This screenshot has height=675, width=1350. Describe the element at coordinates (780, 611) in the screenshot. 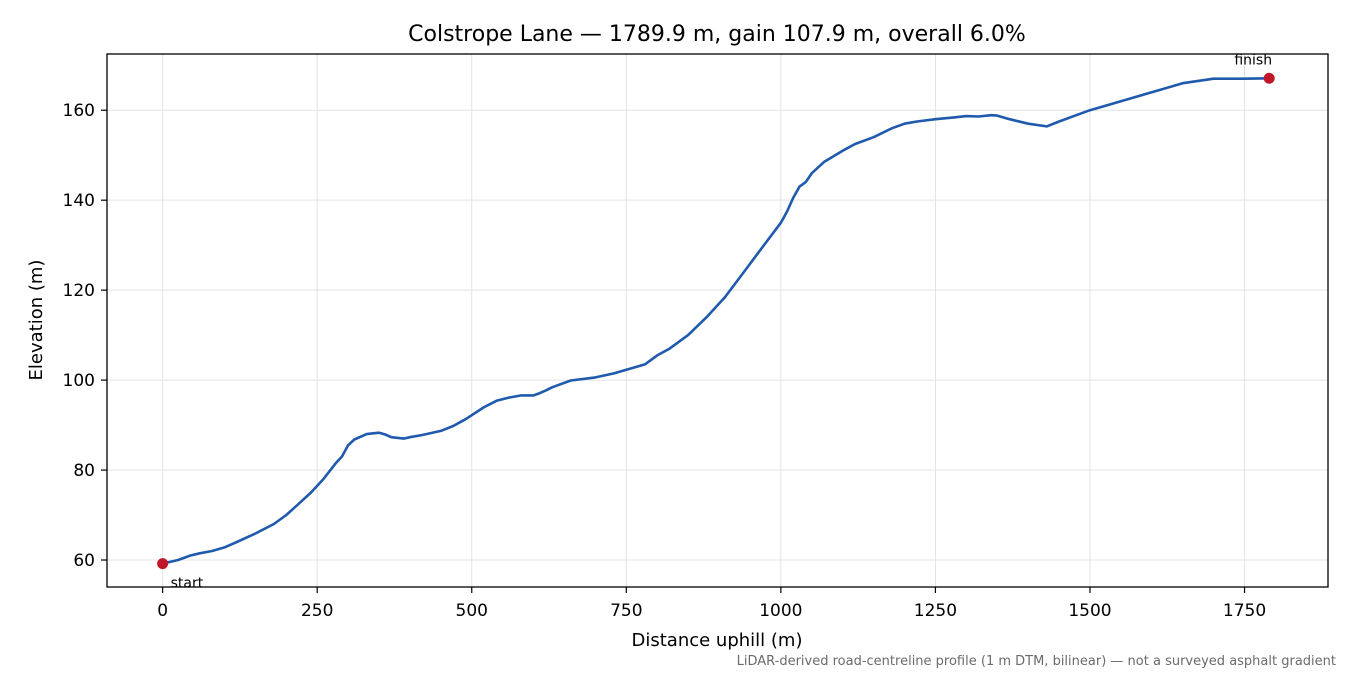

I see `x-tick-label: 1000` at that location.